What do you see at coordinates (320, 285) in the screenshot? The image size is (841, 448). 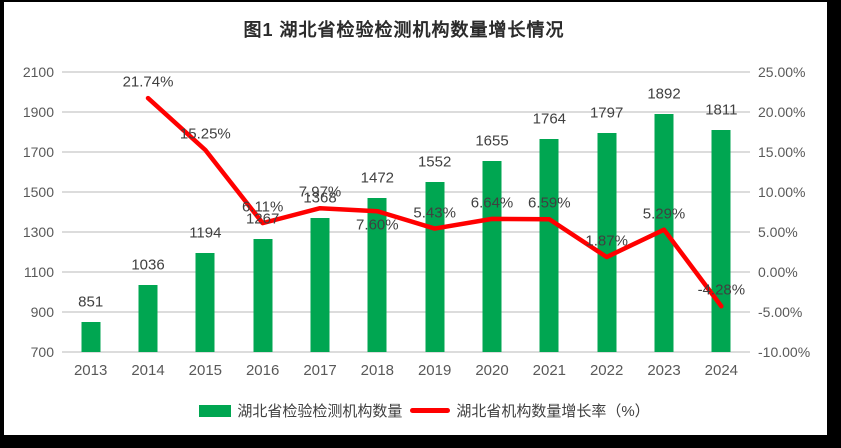 I see `bar-2017` at bounding box center [320, 285].